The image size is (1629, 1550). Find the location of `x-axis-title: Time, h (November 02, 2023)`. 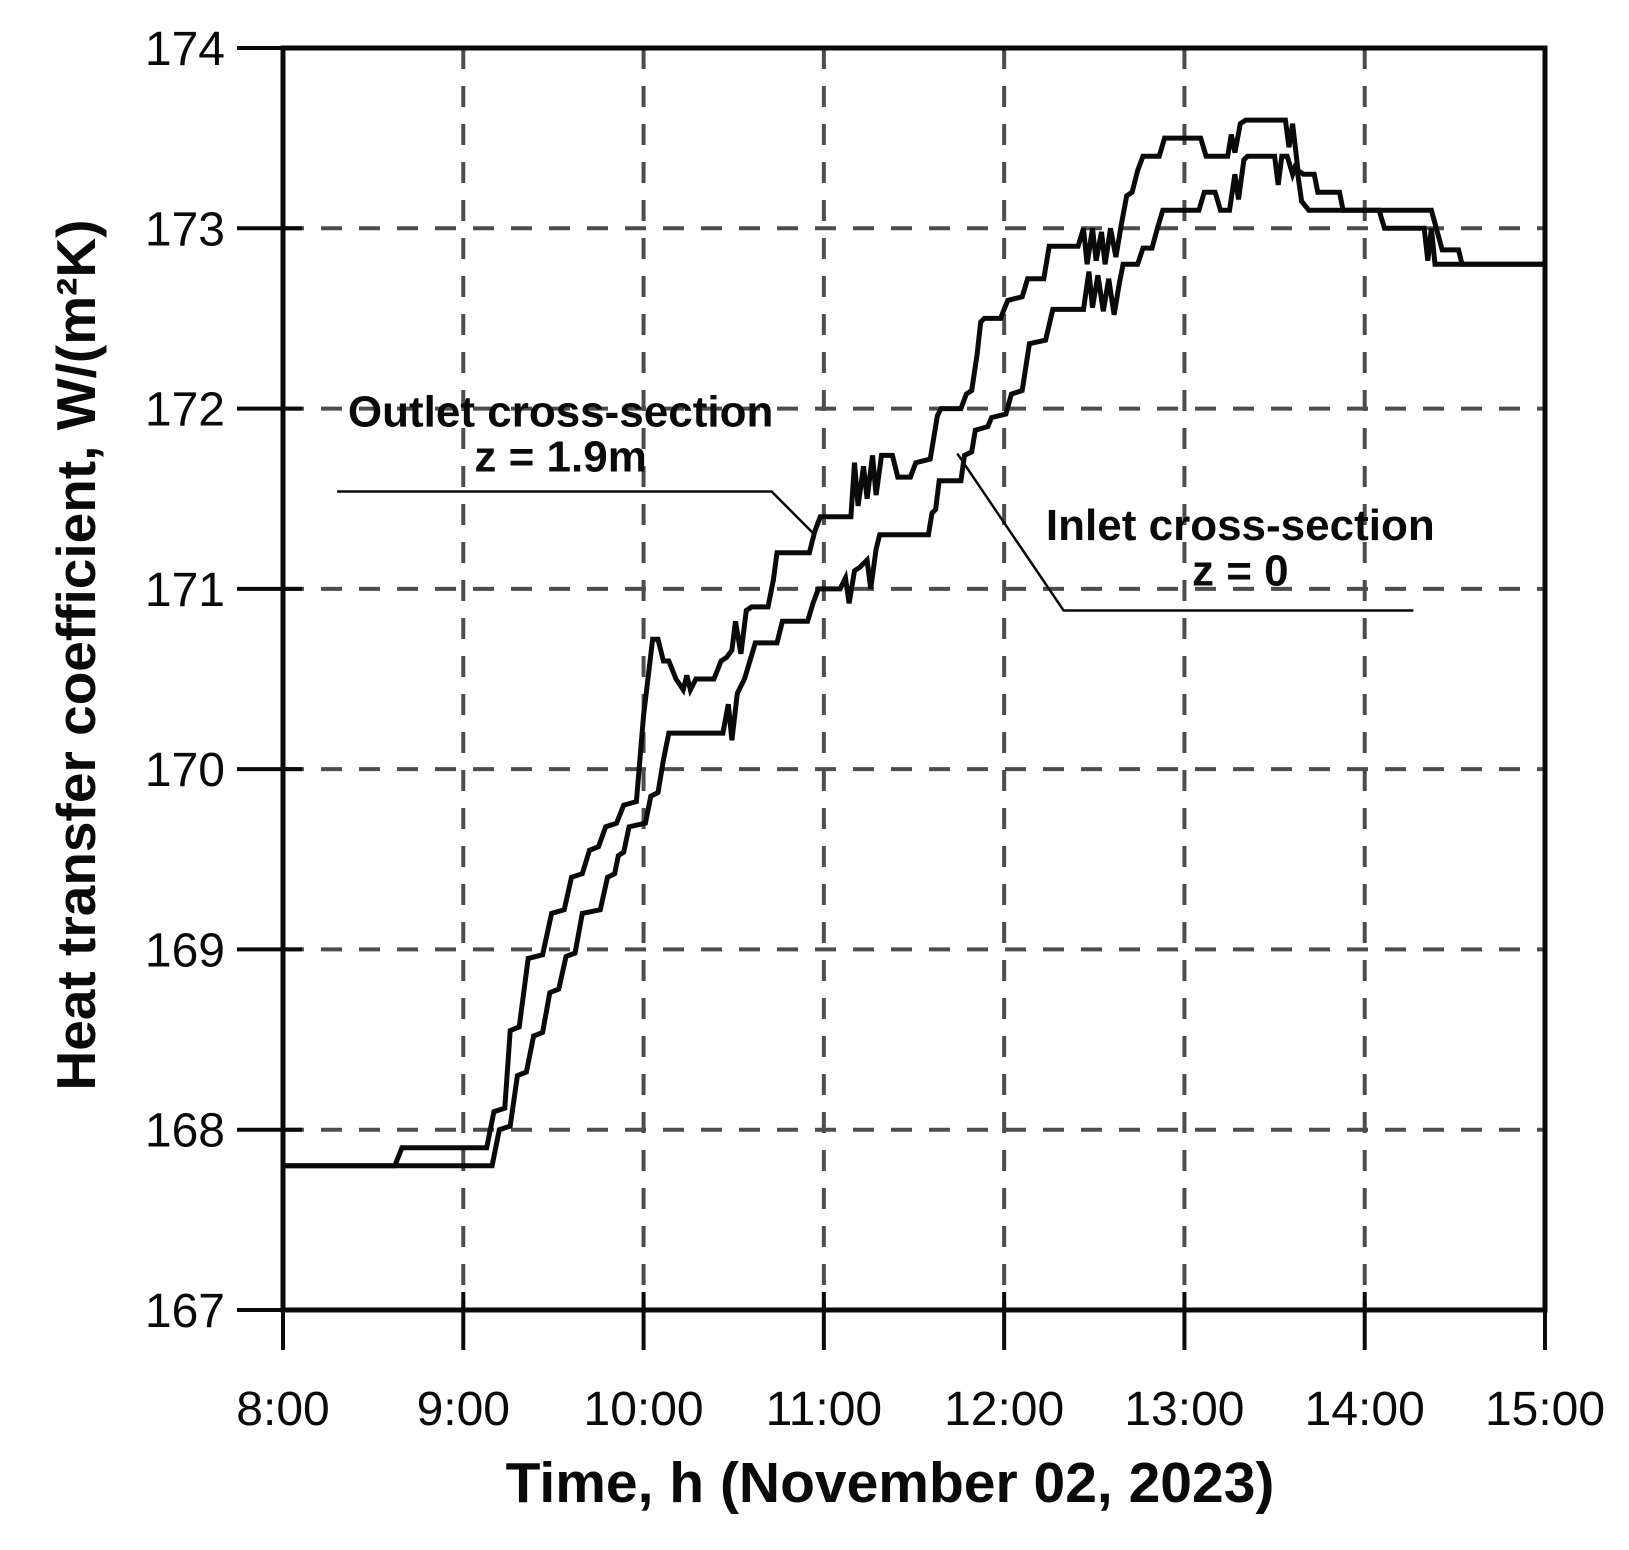

x-axis-title: Time, h (November 02, 2023) is located at coordinates (890, 1483).